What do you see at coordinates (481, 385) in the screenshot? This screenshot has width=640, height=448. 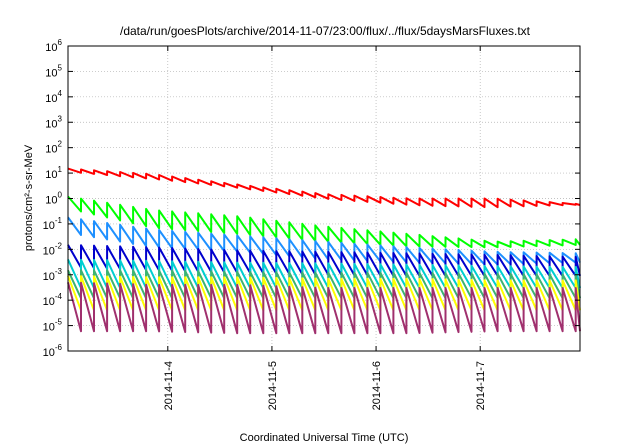 I see `x-tick-label: 2014-11-7` at bounding box center [481, 385].